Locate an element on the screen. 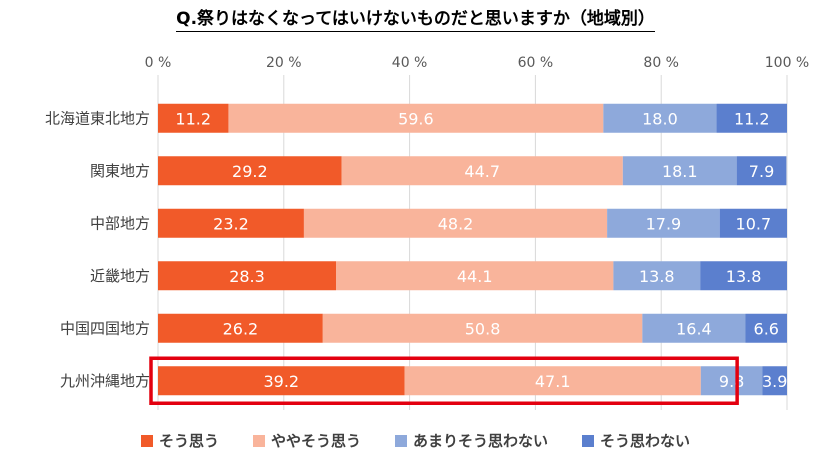  legend-item-disagree: そう思わない is located at coordinates (636, 440).